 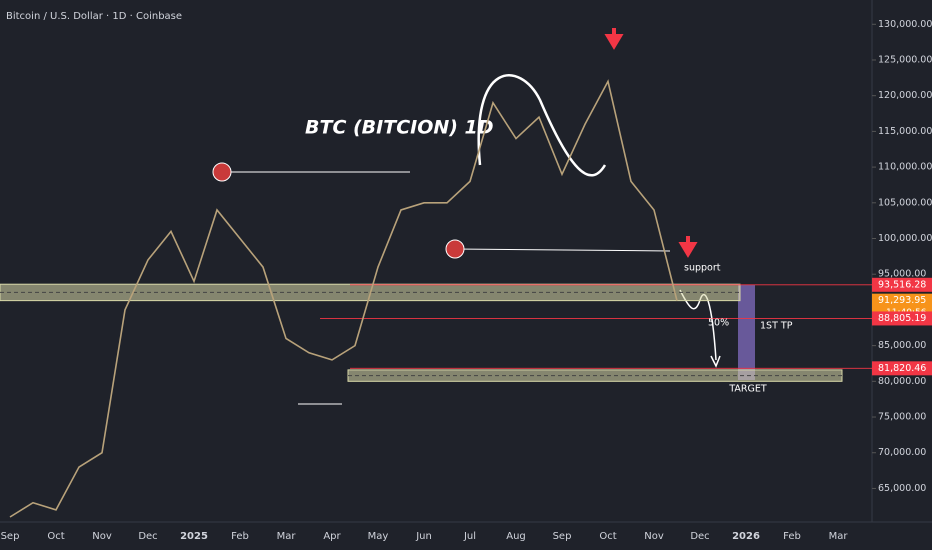 I want to click on x-tick-label: Aug, so click(x=516, y=536).